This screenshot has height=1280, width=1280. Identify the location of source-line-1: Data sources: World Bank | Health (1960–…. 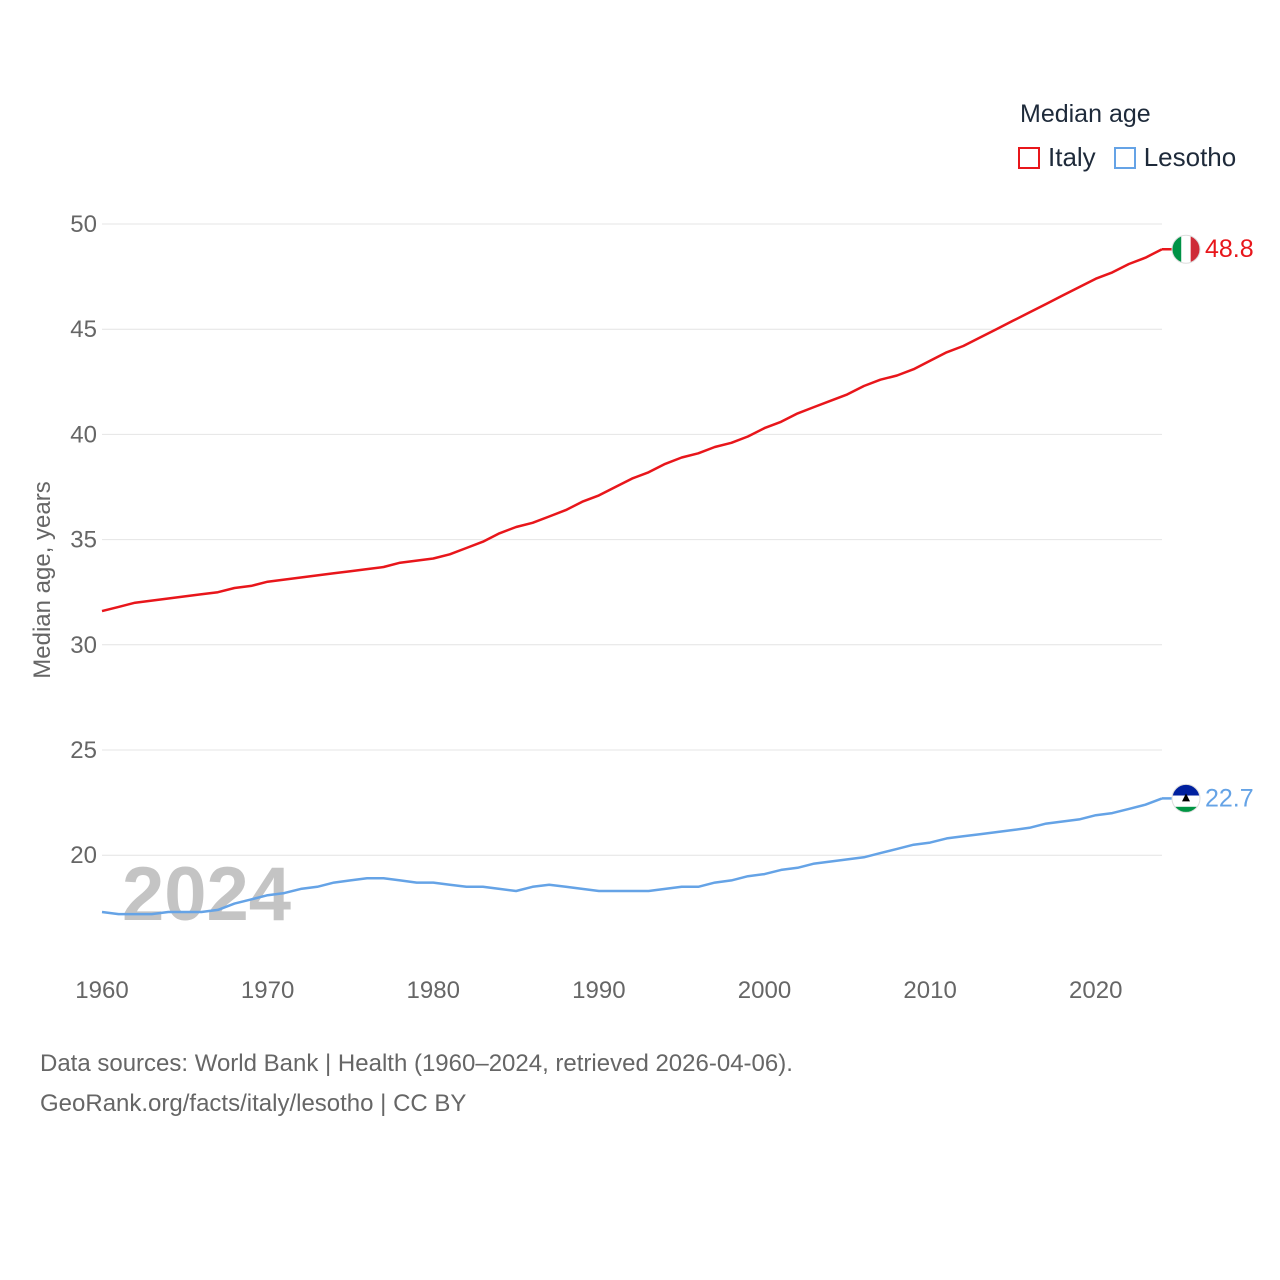
(416, 1063).